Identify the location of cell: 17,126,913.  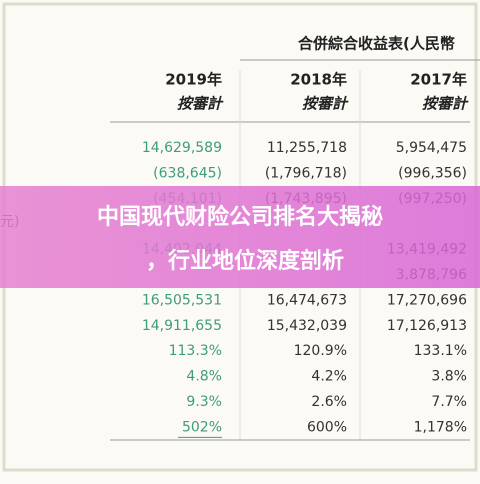
(427, 326).